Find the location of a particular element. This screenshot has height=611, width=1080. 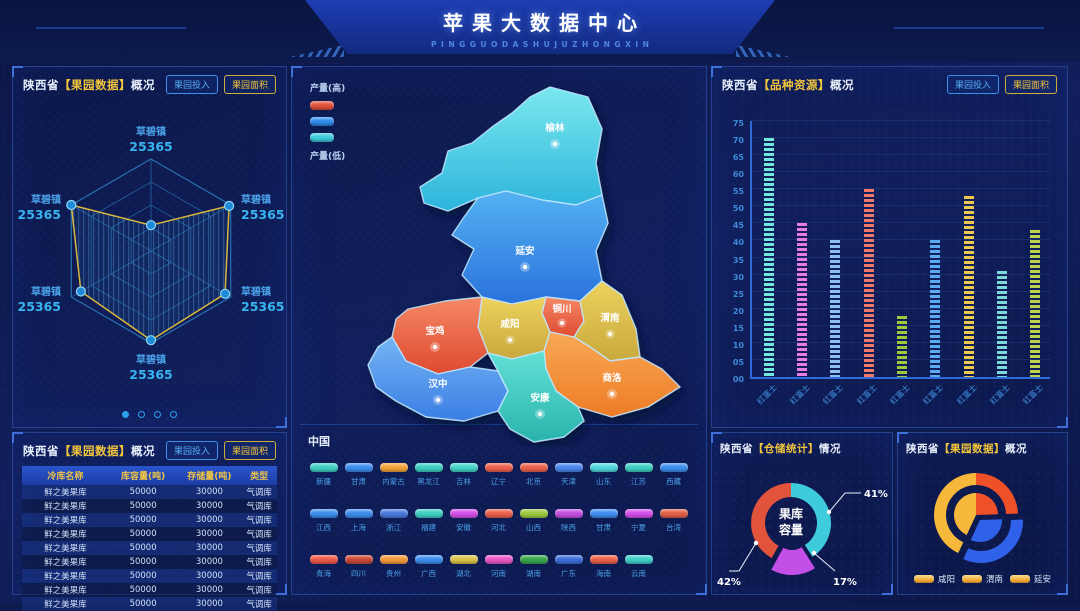

pie-legend: 咸阳 渭南 延安 is located at coordinates (982, 579).